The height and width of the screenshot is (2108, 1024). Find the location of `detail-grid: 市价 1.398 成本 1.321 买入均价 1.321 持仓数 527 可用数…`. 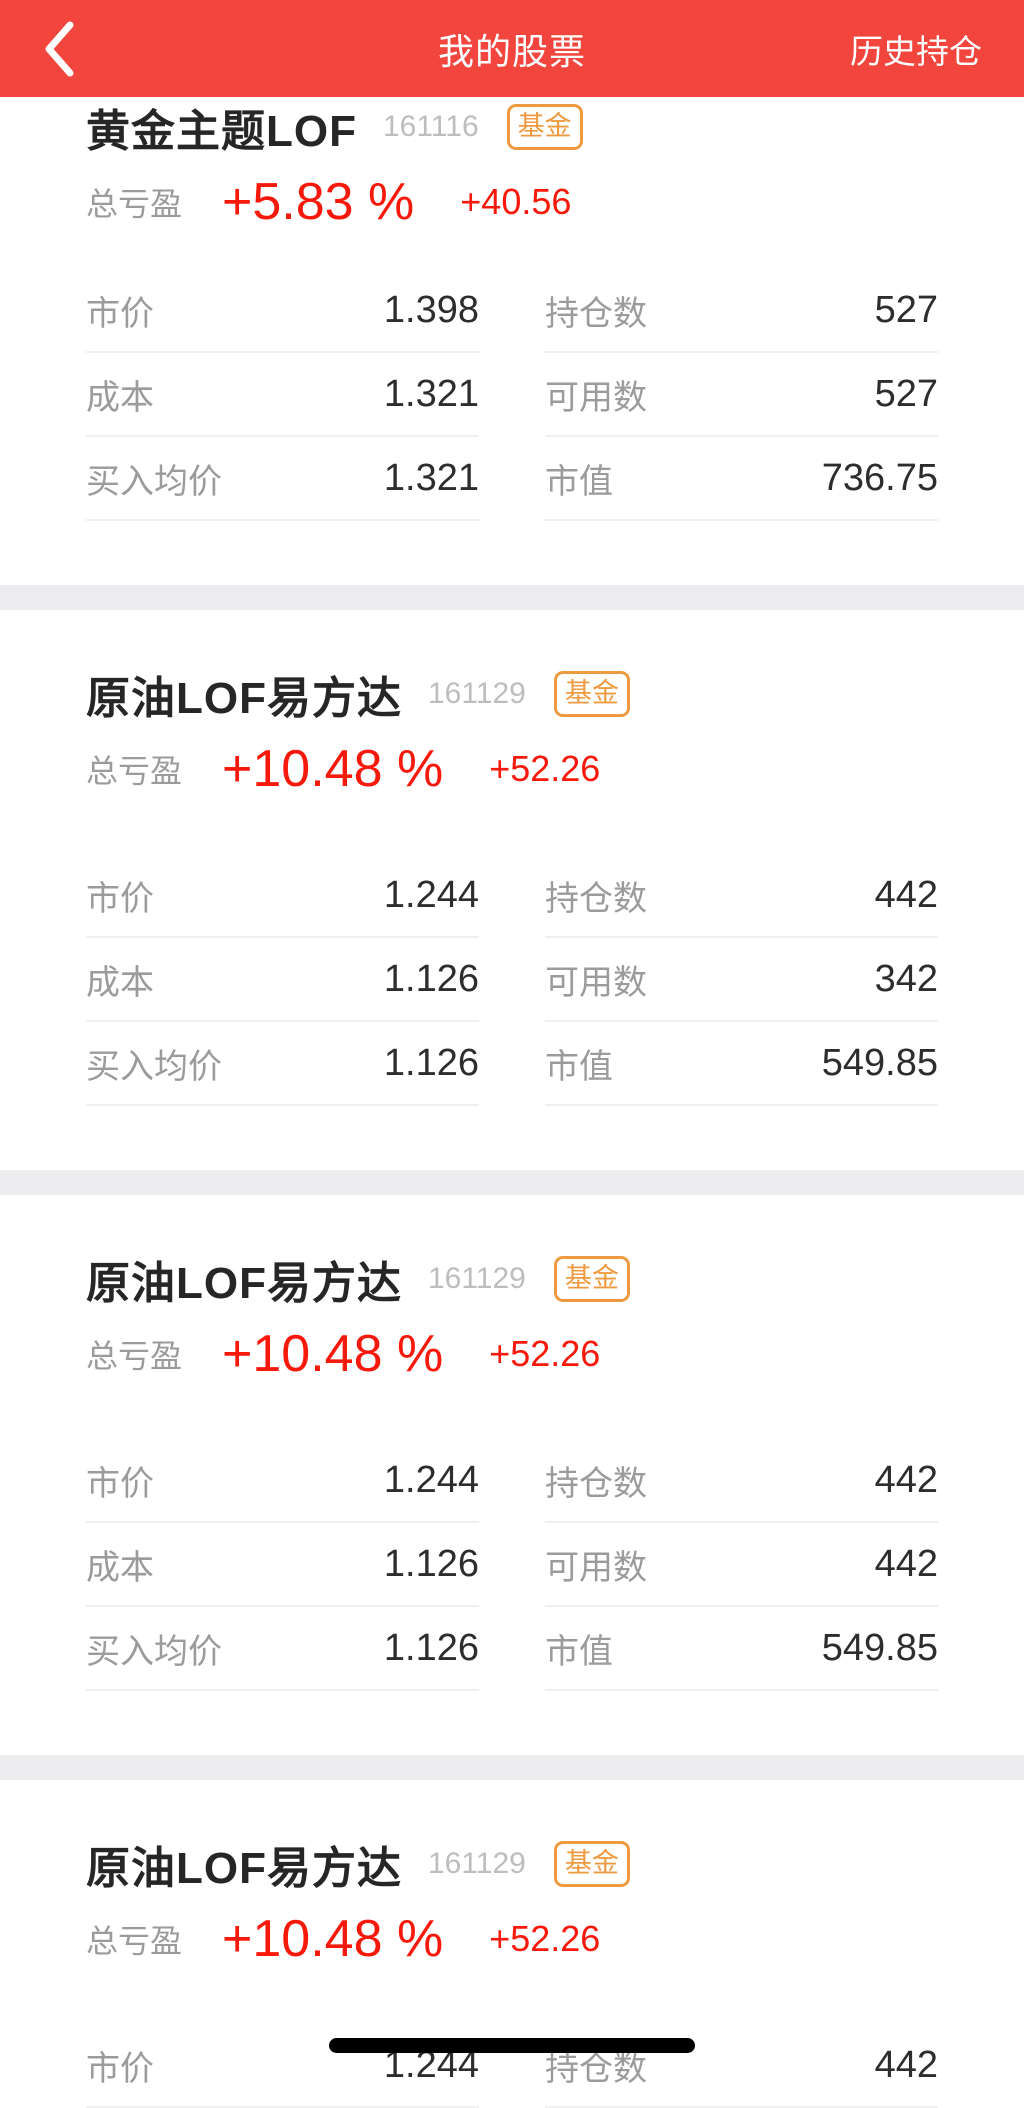

detail-grid: 市价 1.398 成本 1.321 买入均价 1.321 持仓数 527 可用数… is located at coordinates (512, 395).